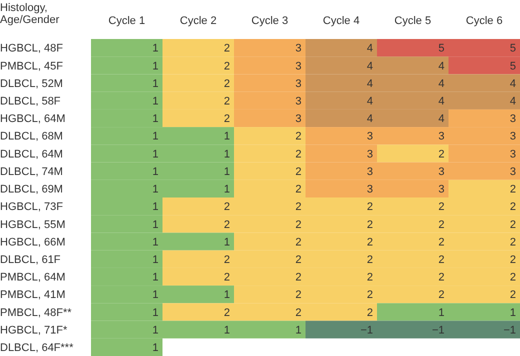  I want to click on x-tick-label: Cycle 5, so click(413, 21).